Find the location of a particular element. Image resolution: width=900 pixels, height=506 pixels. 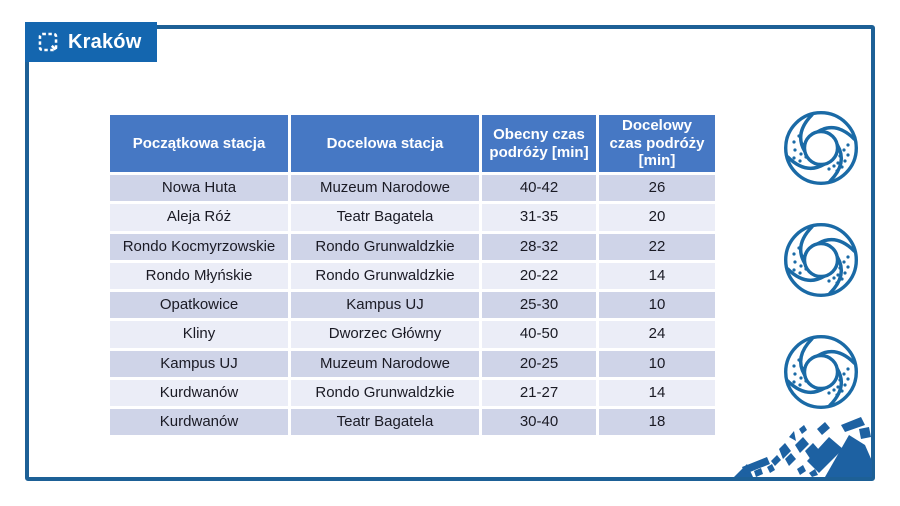

cell-start-station: Aleja Róż is located at coordinates (199, 217).